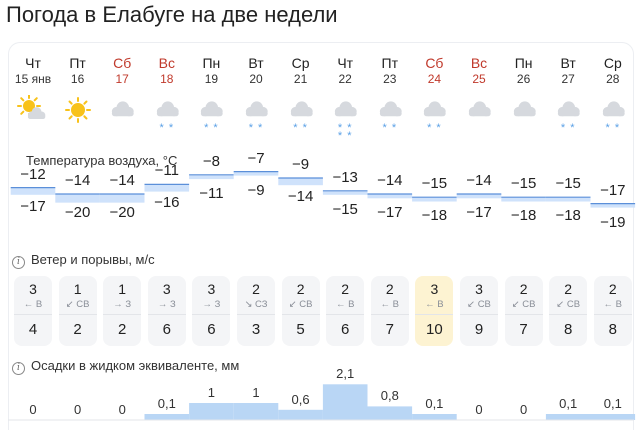  What do you see at coordinates (167, 79) in the screenshot?
I see `day-date: 18` at bounding box center [167, 79].